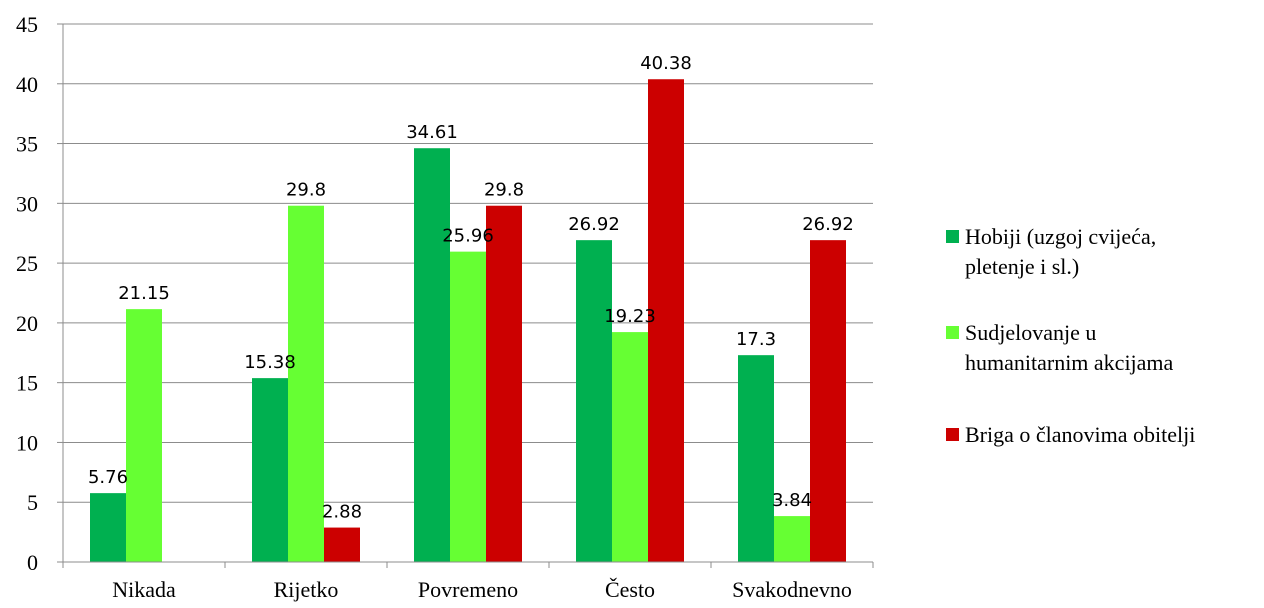 This screenshot has height=608, width=1264. What do you see at coordinates (792, 589) in the screenshot?
I see `x-tick-label: Svakodnevno` at bounding box center [792, 589].